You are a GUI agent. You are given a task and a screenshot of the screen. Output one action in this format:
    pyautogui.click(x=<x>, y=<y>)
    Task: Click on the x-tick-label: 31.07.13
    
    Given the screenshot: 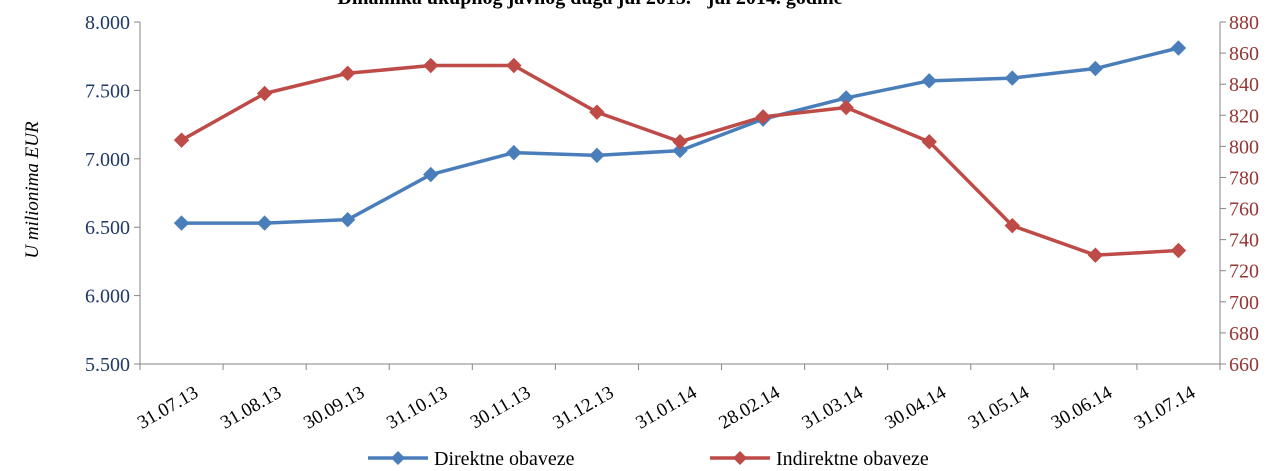 What is the action you would take?
    pyautogui.click(x=168, y=407)
    